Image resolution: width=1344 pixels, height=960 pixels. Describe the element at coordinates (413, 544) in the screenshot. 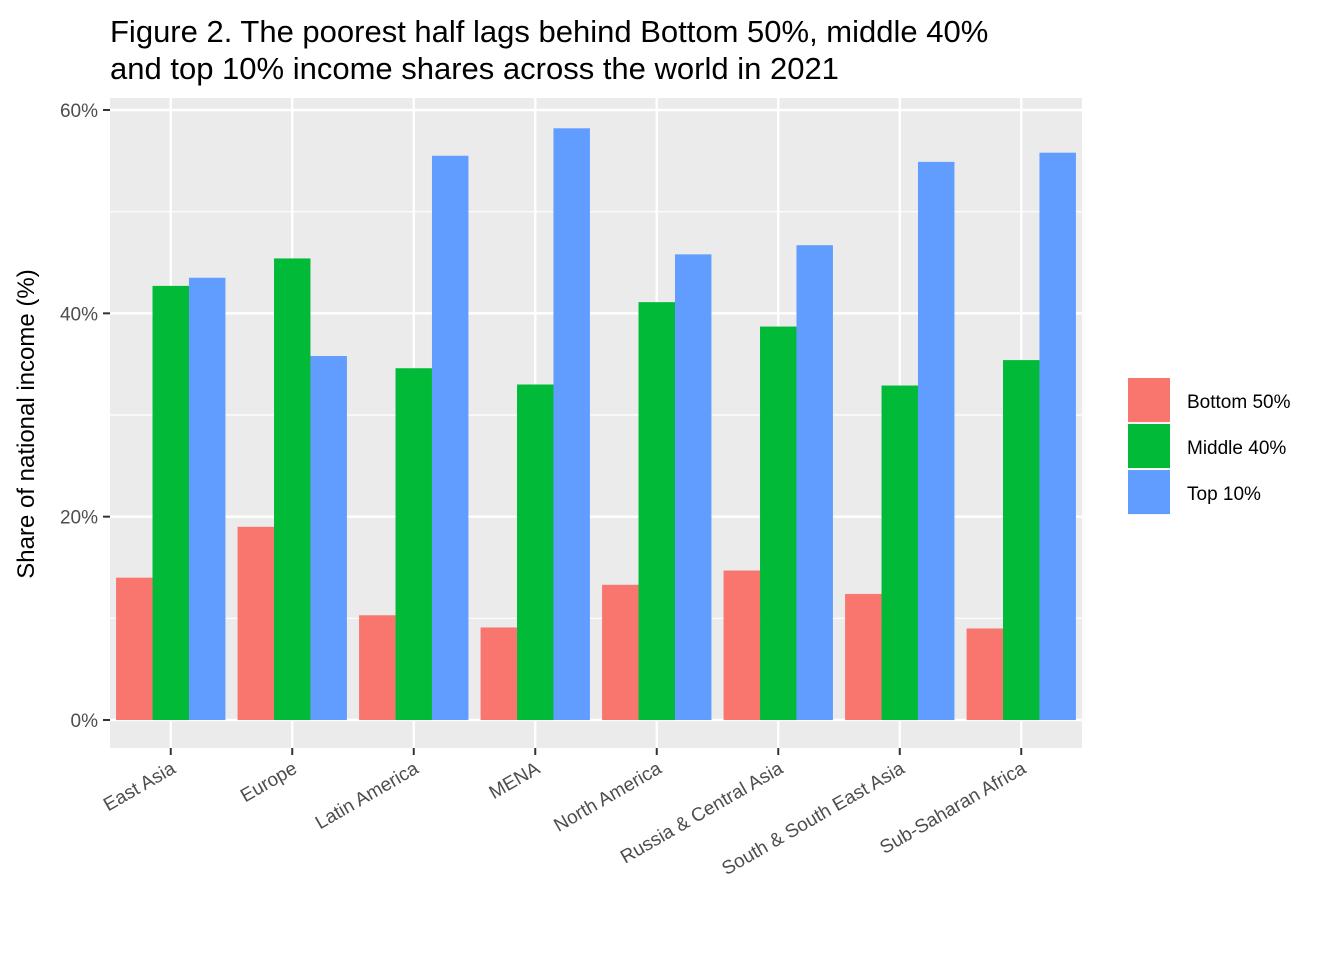

I see `bar-middle-40-latin-america` at that location.